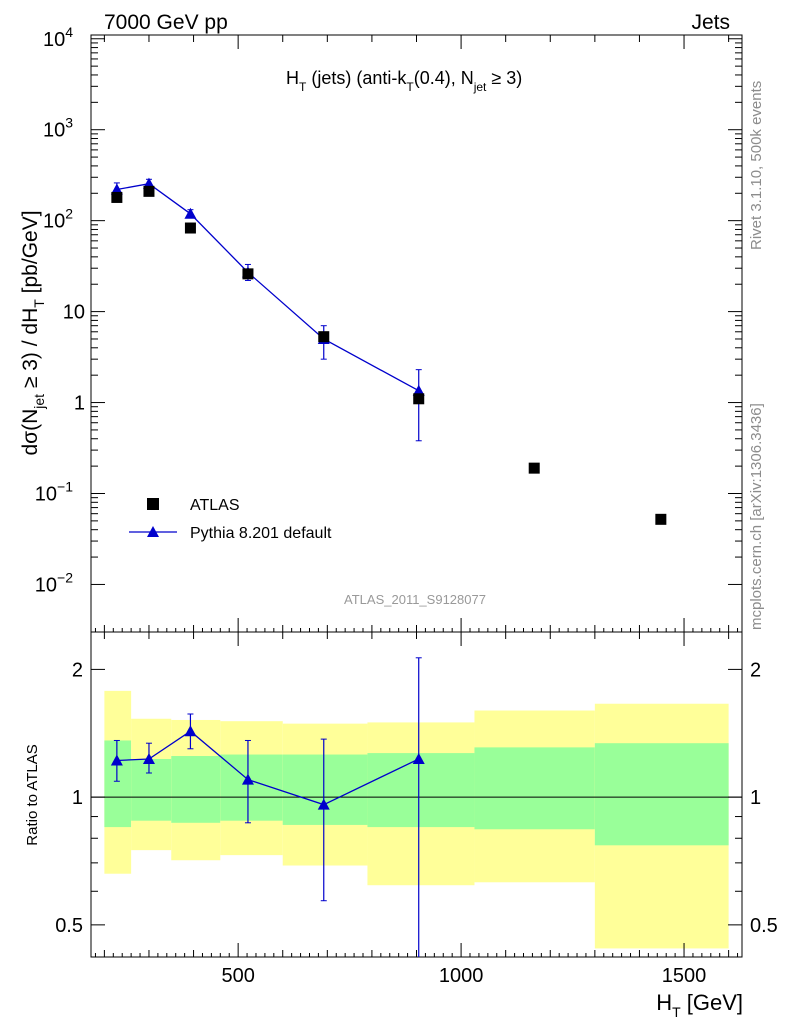  I want to click on ratio-y-tick-label-right: 0.5, so click(764, 926).